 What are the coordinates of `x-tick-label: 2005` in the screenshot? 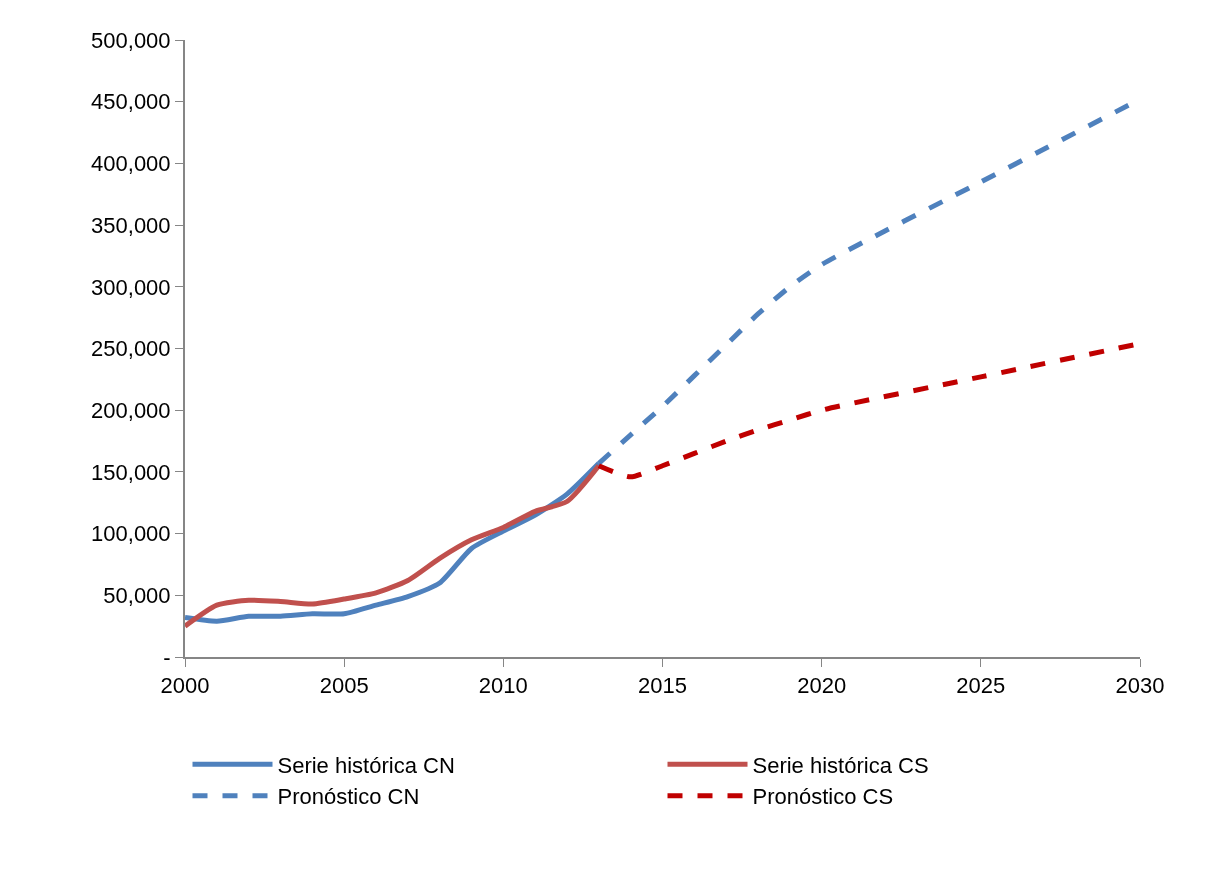 It's located at (344, 686).